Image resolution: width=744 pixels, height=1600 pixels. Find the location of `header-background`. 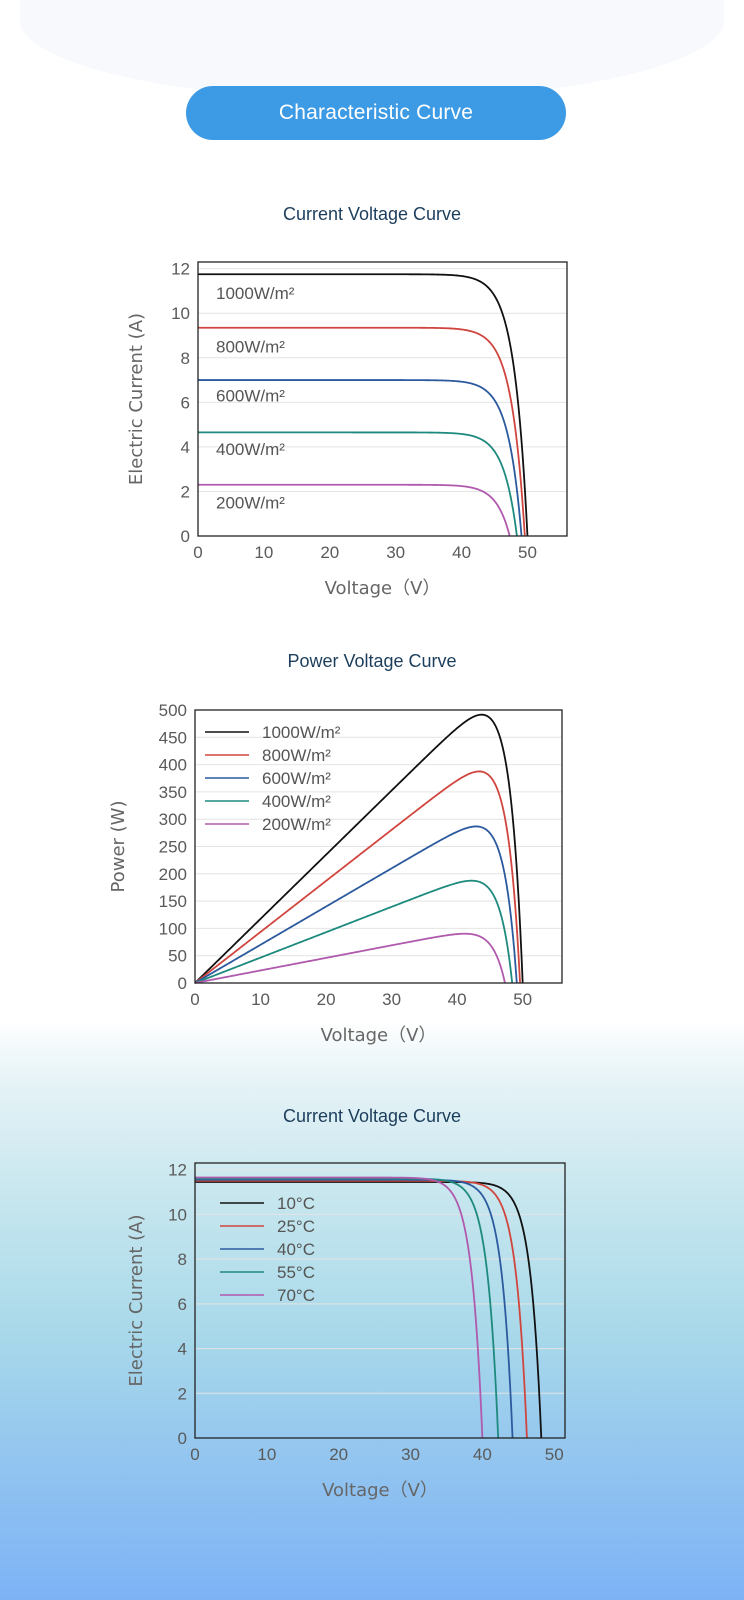

header-background is located at coordinates (372, 50).